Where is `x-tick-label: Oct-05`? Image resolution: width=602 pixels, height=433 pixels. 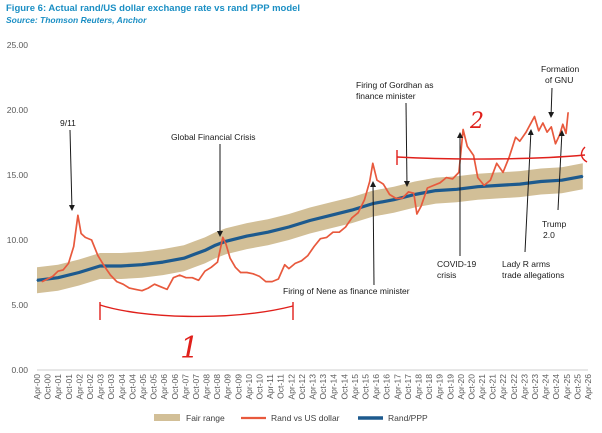
x-tick-label: Oct-05 is located at coordinates (154, 387).